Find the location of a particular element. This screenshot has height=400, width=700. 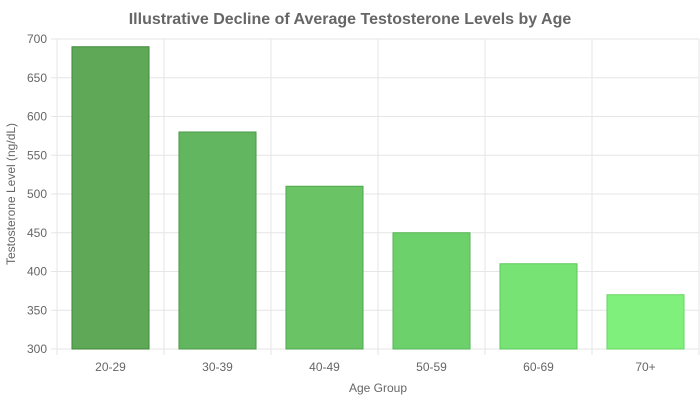

y-tick-label: 400 is located at coordinates (37, 272).